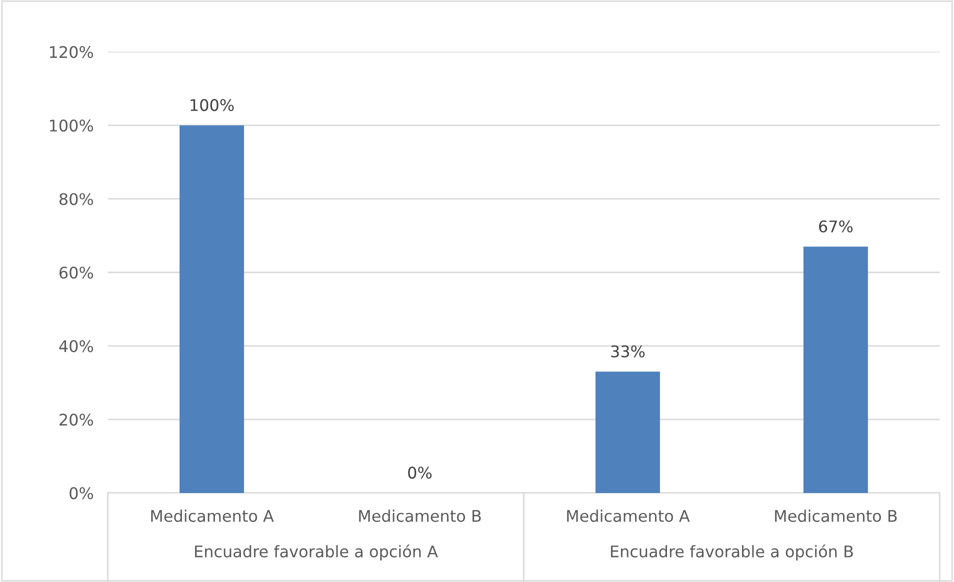 The image size is (954, 582). What do you see at coordinates (76, 346) in the screenshot?
I see `y-tick-label: 40%` at bounding box center [76, 346].